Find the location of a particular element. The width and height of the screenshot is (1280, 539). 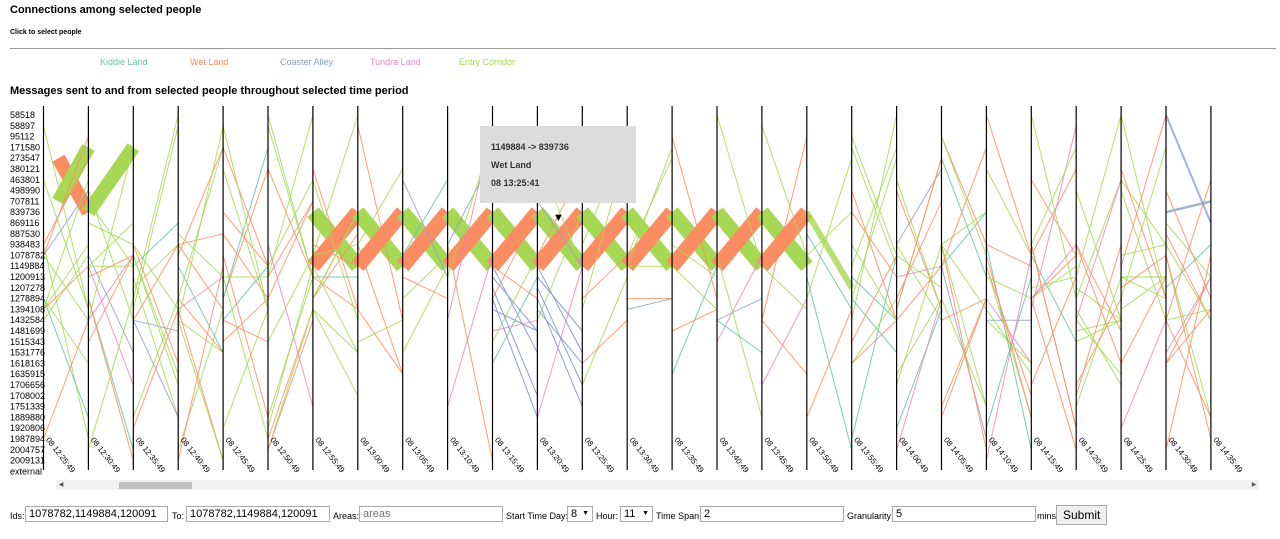

y-axis-label: 1920806 is located at coordinates (27, 428).